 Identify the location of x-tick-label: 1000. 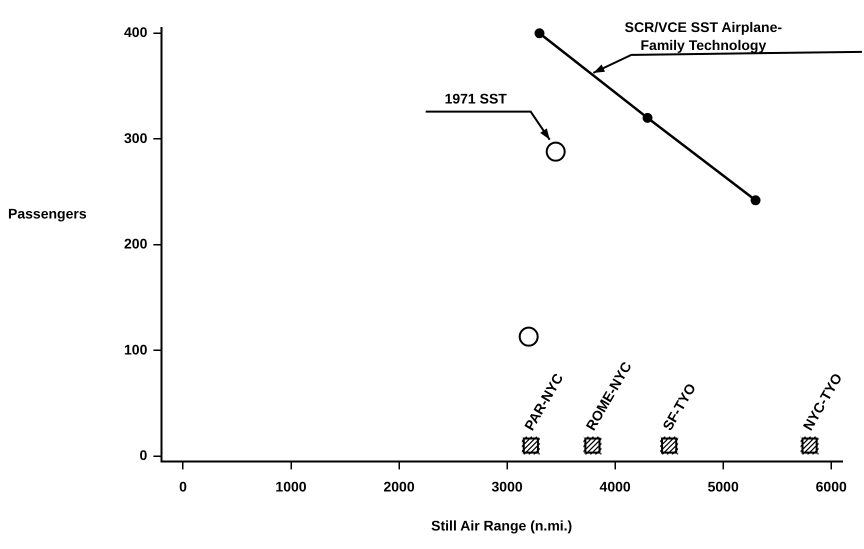
(291, 486).